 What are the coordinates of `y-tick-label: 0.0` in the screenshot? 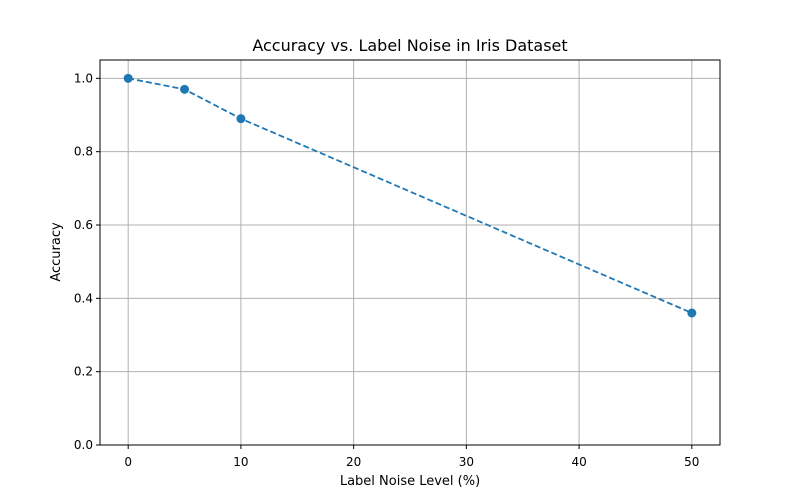 It's located at (83, 445).